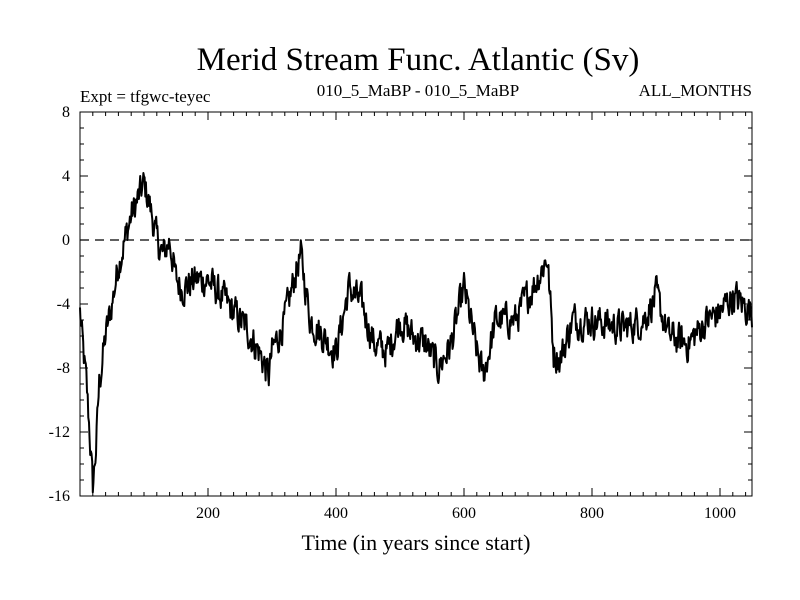 The width and height of the screenshot is (800, 600). What do you see at coordinates (66, 112) in the screenshot?
I see `y-tick-label: 8` at bounding box center [66, 112].